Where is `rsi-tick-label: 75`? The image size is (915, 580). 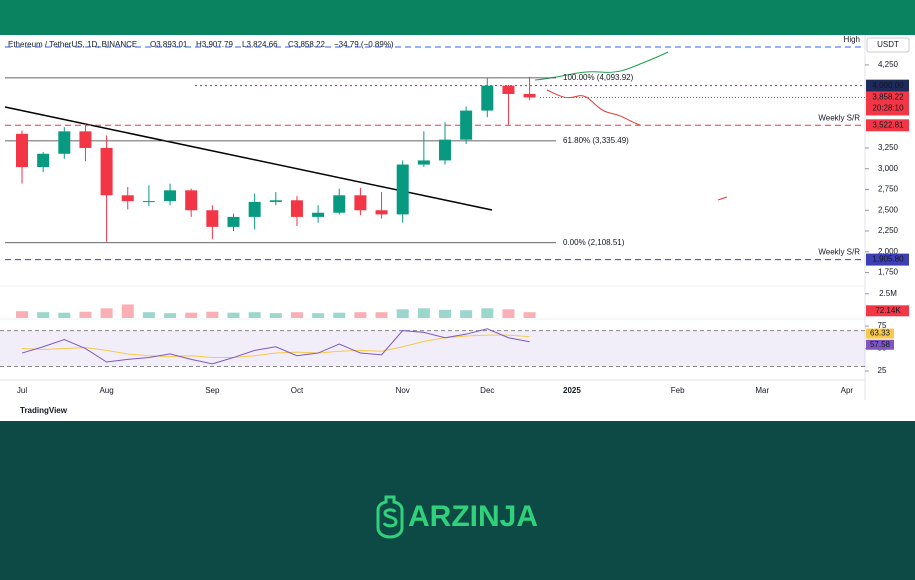 rsi-tick-label: 75 is located at coordinates (882, 325).